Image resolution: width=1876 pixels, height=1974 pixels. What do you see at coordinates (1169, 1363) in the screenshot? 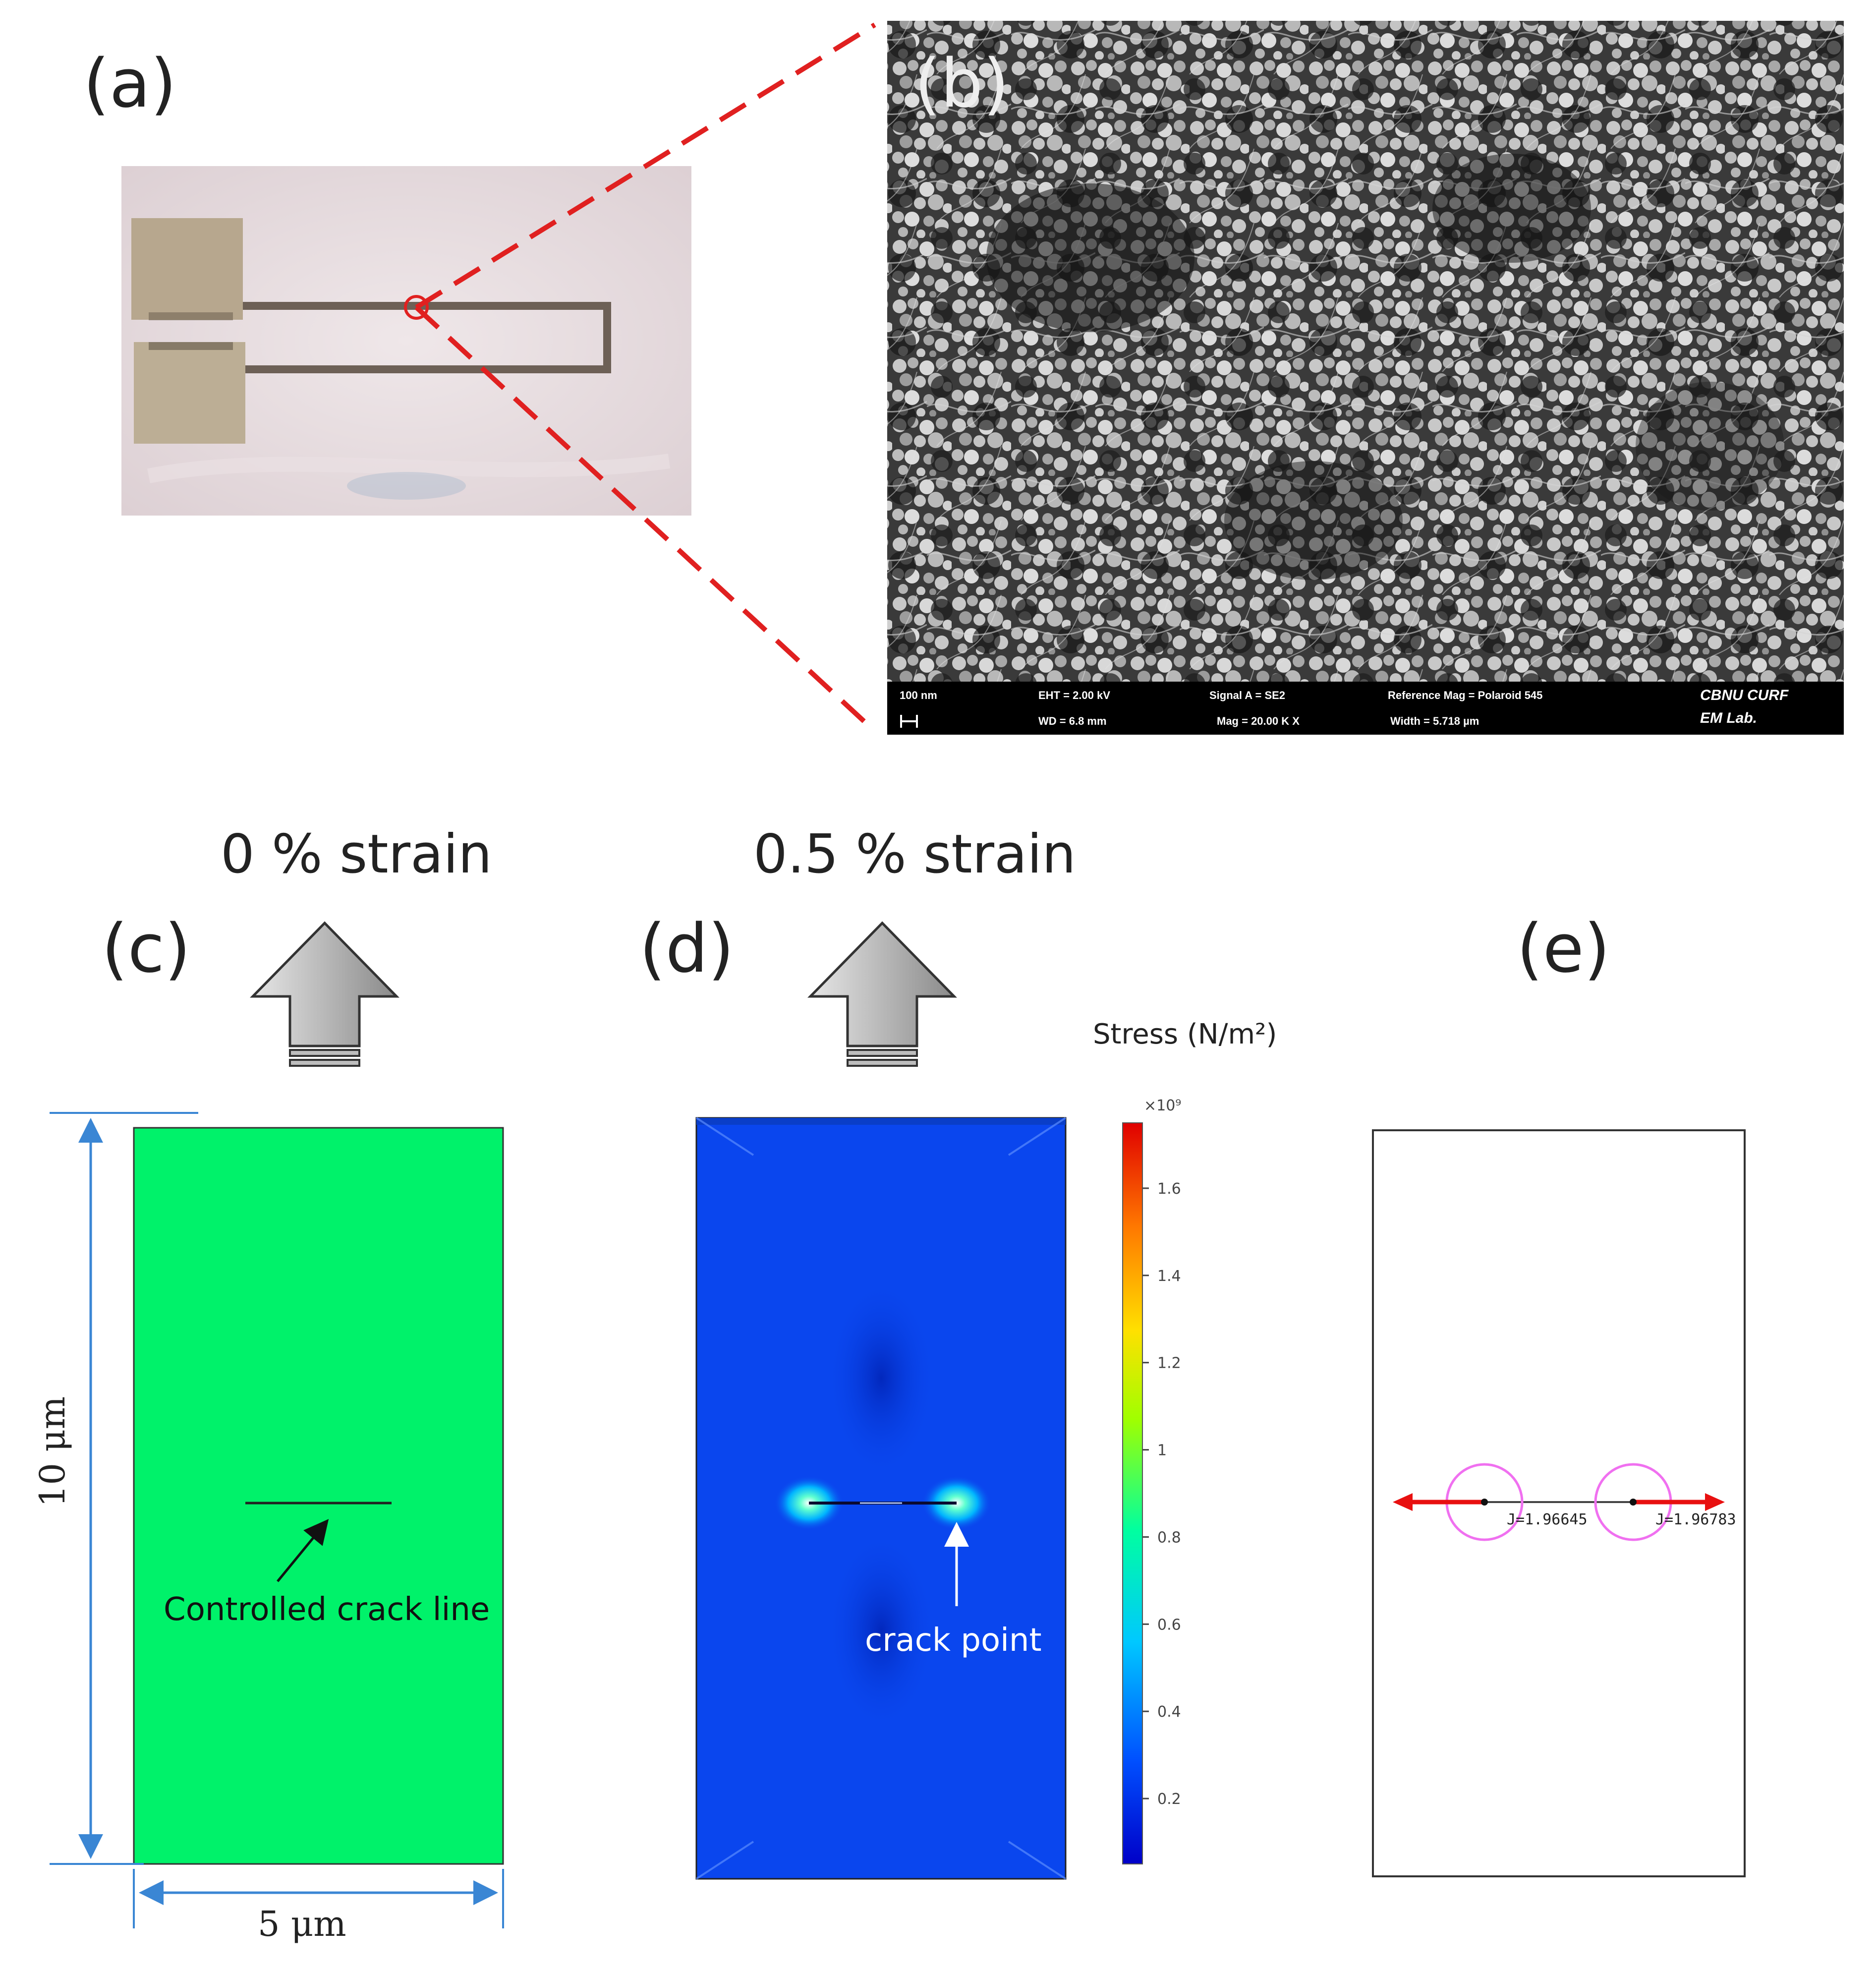
I see `colorbar-tick-label: 1.2` at bounding box center [1169, 1363].